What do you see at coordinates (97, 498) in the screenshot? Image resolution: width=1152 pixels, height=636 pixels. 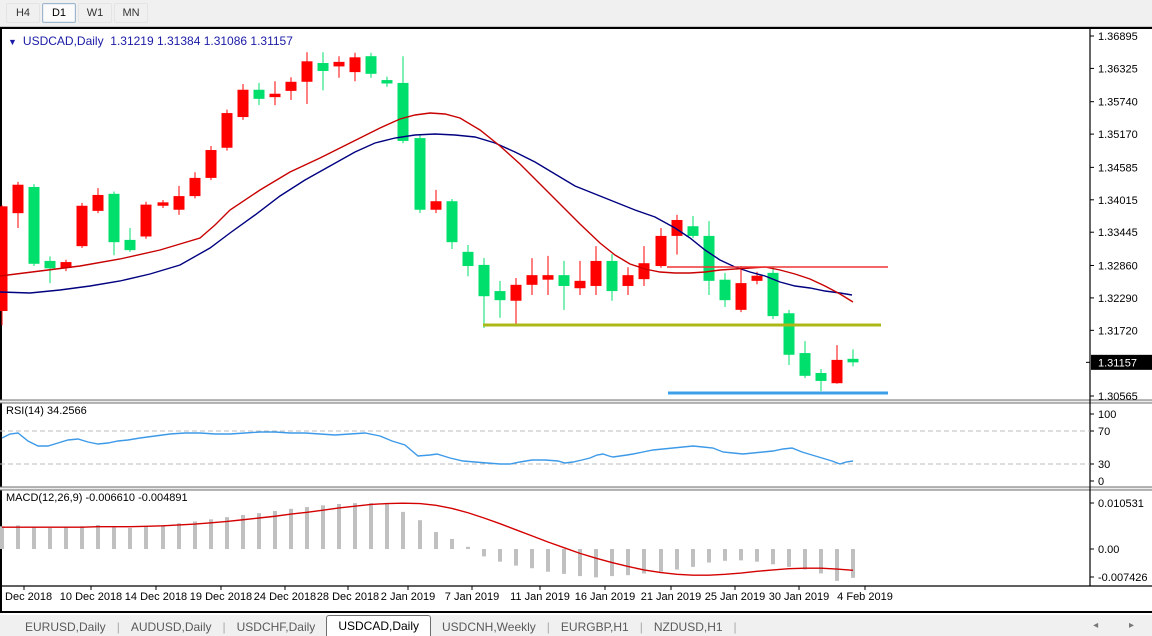 I see `macd-indicator-label: MACD(12,26,9) -0.006610 -0.004891` at bounding box center [97, 498].